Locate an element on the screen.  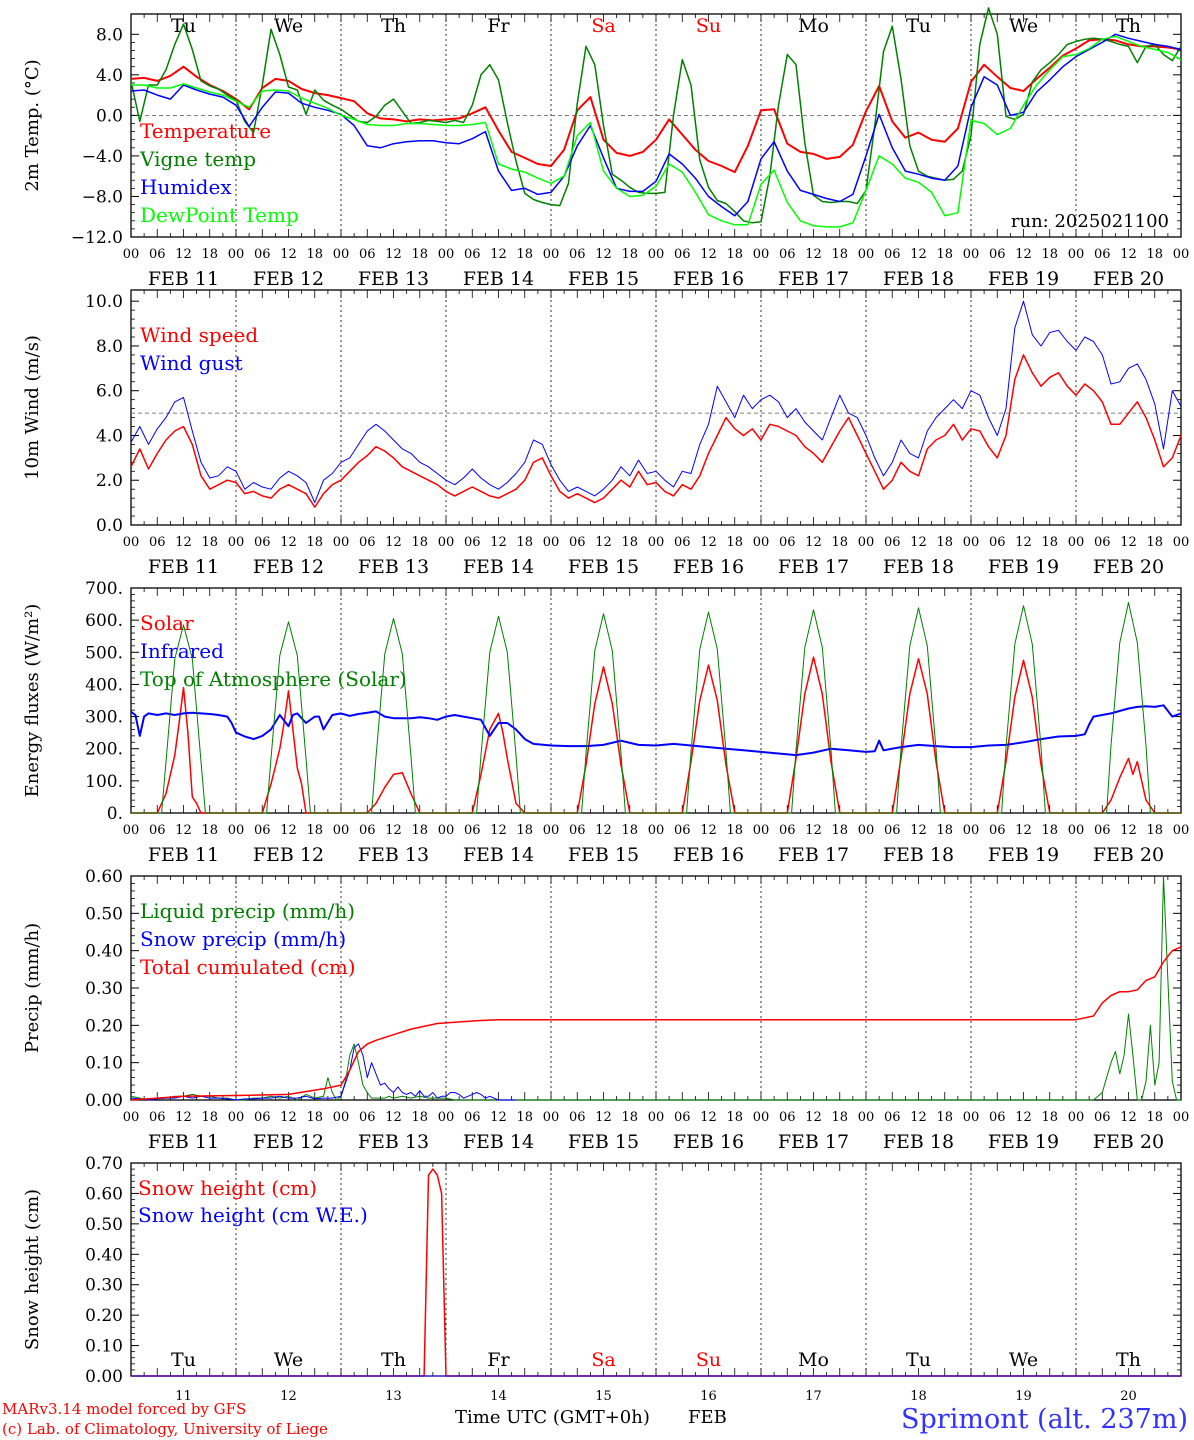
energy-legend-entry: Infrared is located at coordinates (182, 651).